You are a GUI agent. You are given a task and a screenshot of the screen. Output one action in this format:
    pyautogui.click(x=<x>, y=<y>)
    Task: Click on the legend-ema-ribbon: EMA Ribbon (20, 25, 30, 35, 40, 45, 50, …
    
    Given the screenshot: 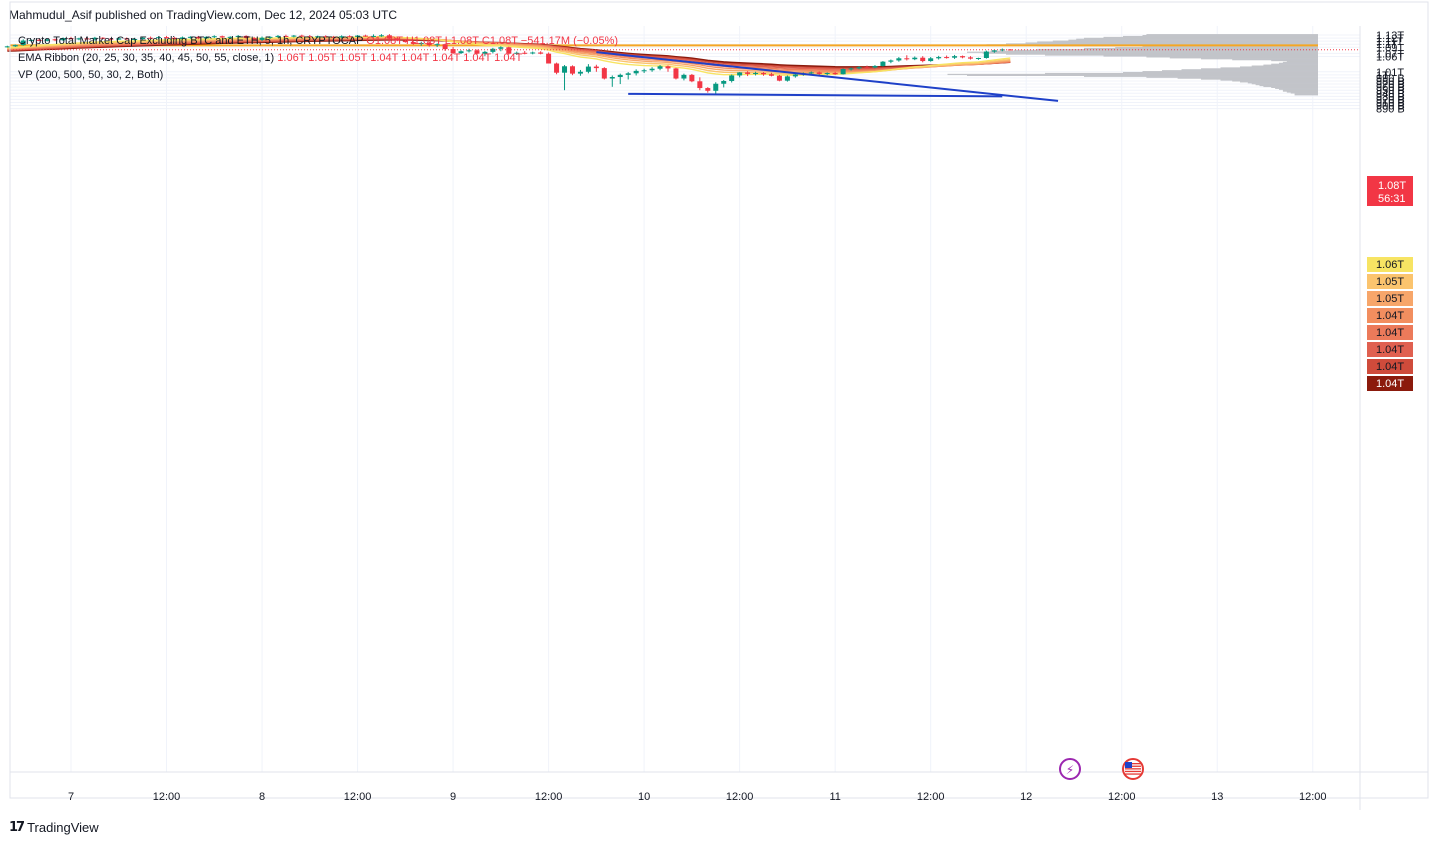 What is the action you would take?
    pyautogui.click(x=270, y=58)
    